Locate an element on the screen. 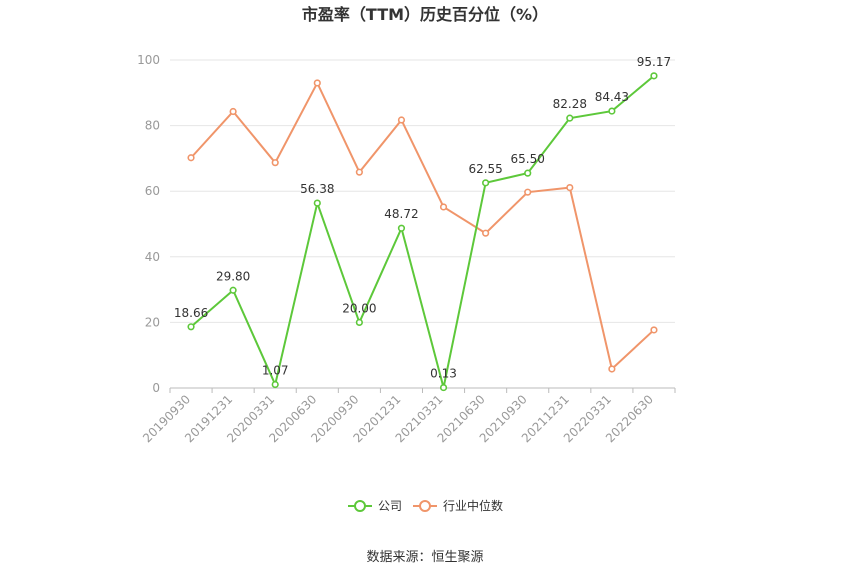 The width and height of the screenshot is (850, 574). data-label: 62.55 is located at coordinates (485, 169).